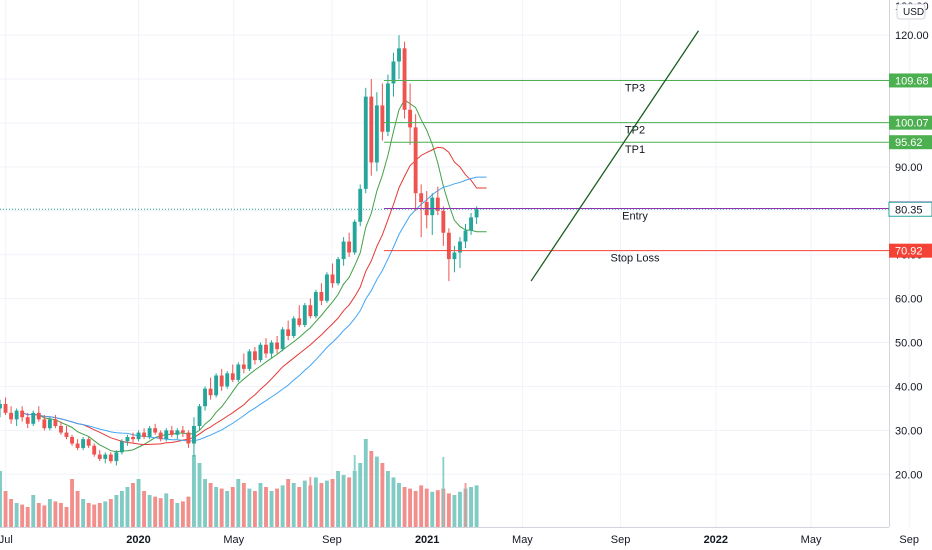 The height and width of the screenshot is (550, 932). Describe the element at coordinates (911, 11) in the screenshot. I see `currency-badge: USD` at that location.